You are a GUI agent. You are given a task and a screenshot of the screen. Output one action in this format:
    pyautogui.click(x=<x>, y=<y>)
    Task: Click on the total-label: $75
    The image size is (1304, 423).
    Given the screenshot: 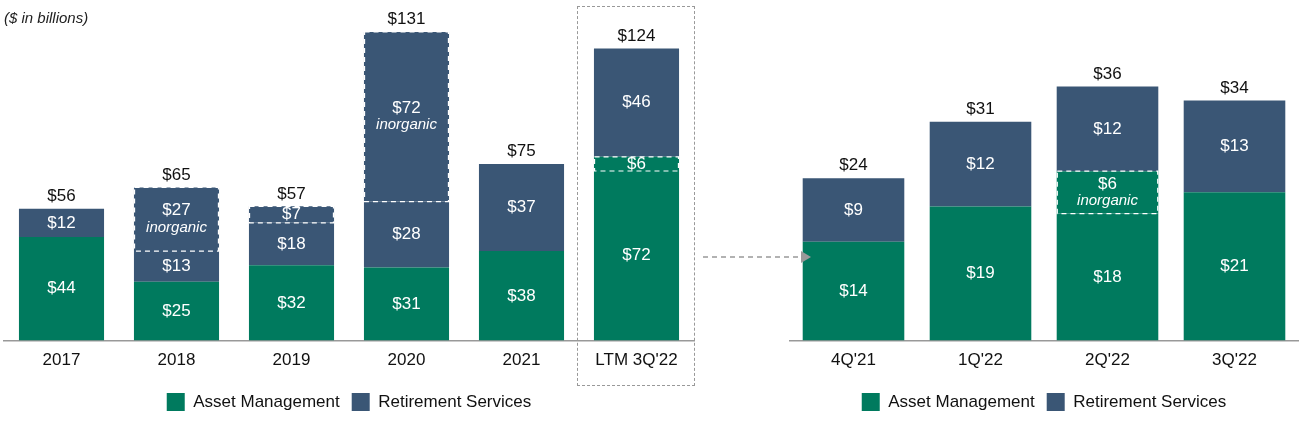 What is the action you would take?
    pyautogui.click(x=521, y=151)
    